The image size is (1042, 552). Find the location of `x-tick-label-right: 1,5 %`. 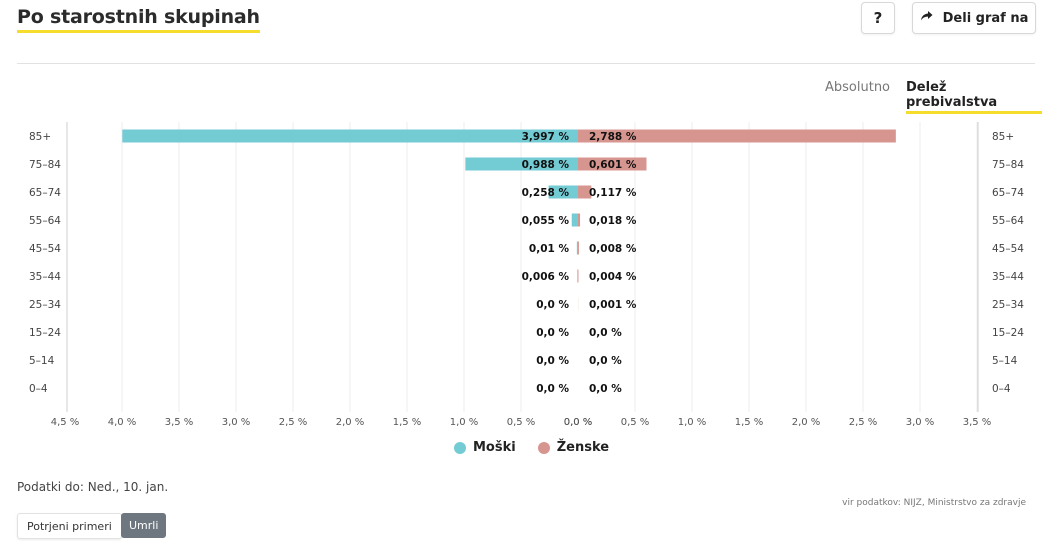

x-tick-label-right: 1,5 % is located at coordinates (749, 422).